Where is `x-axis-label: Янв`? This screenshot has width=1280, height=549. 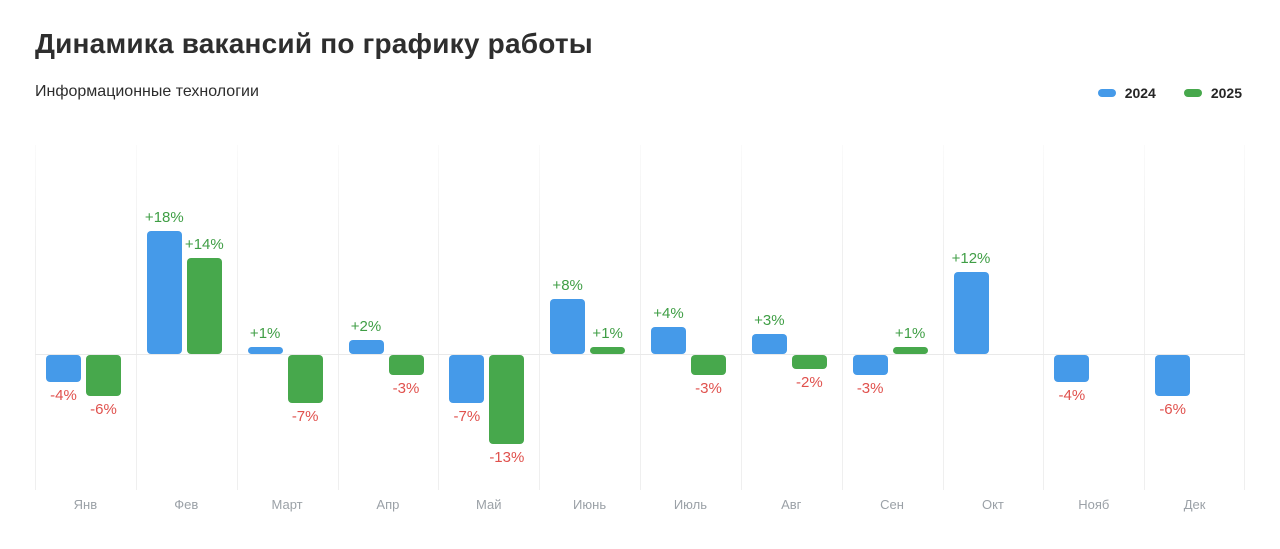 x-axis-label: Янв is located at coordinates (85, 504).